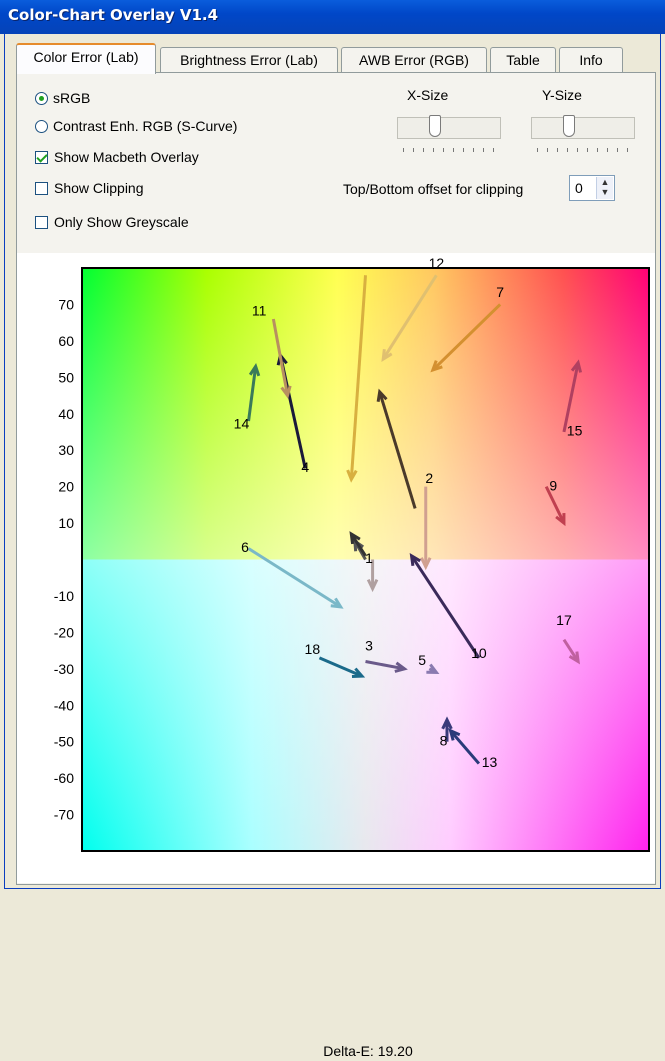 This screenshot has height=1061, width=665. I want to click on x-size-label: X-Size, so click(428, 95).